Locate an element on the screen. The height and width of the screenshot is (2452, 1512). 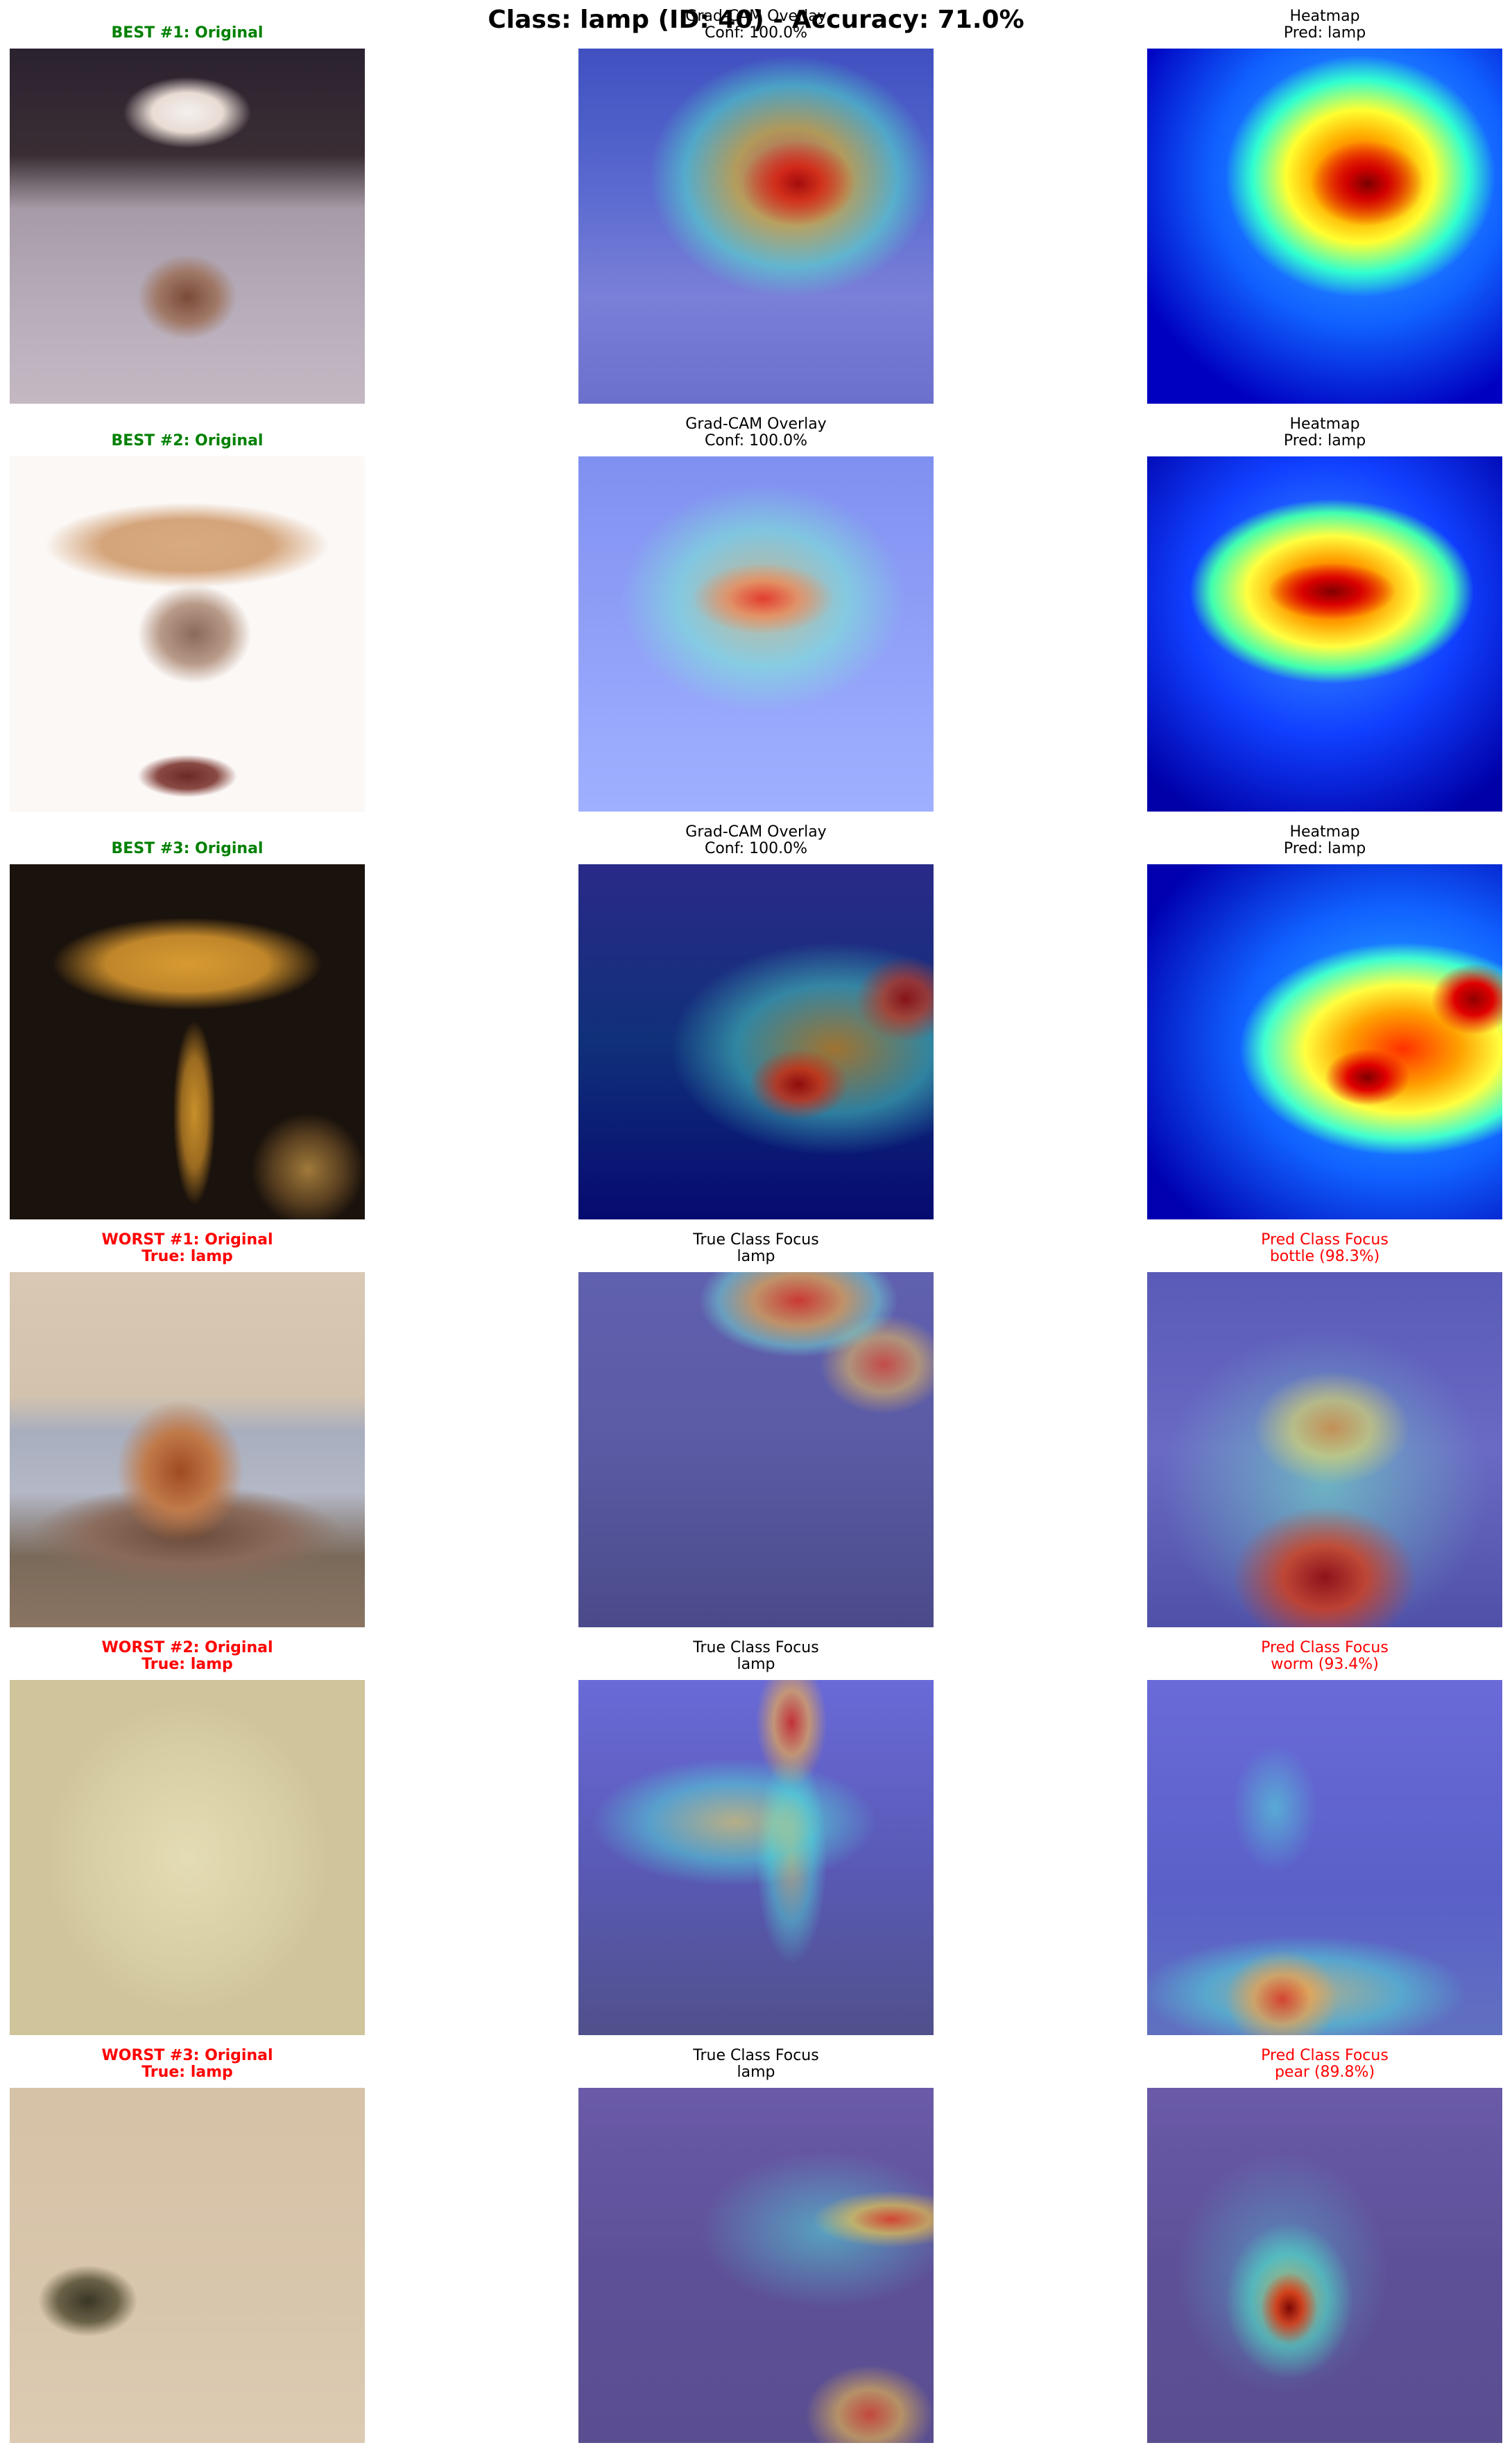
panel-title: Pred Class Focus bottle (98.3%) is located at coordinates (1325, 1248).